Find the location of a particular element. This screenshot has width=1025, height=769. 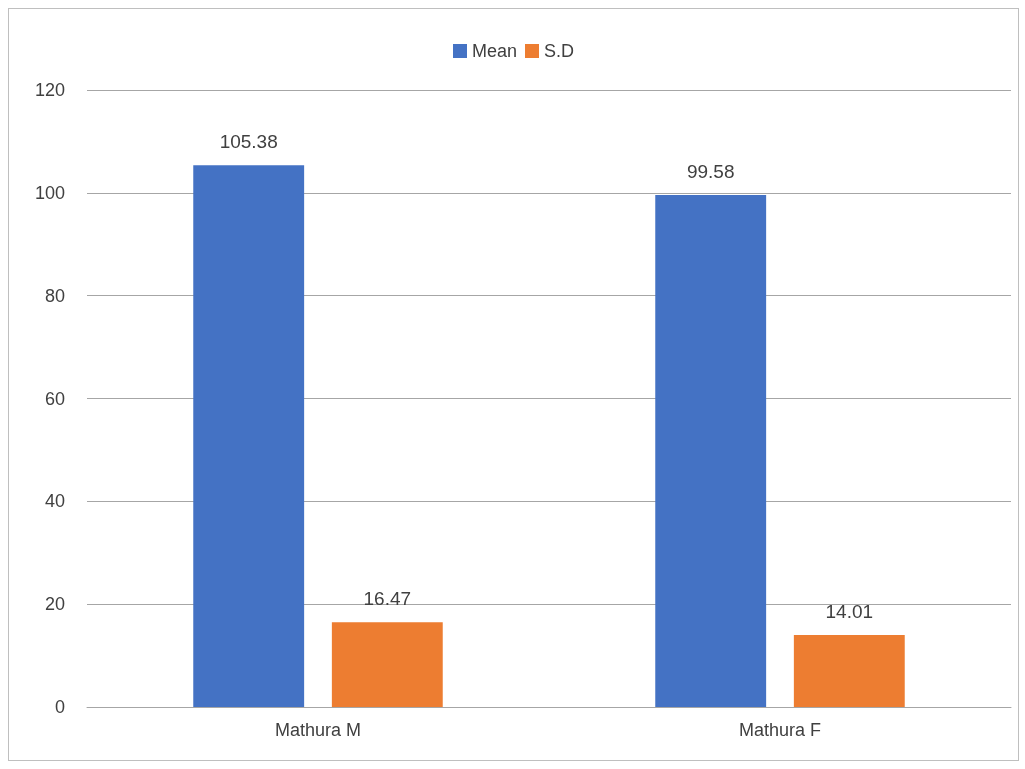

y-tick-label: 120 is located at coordinates (49, 90).